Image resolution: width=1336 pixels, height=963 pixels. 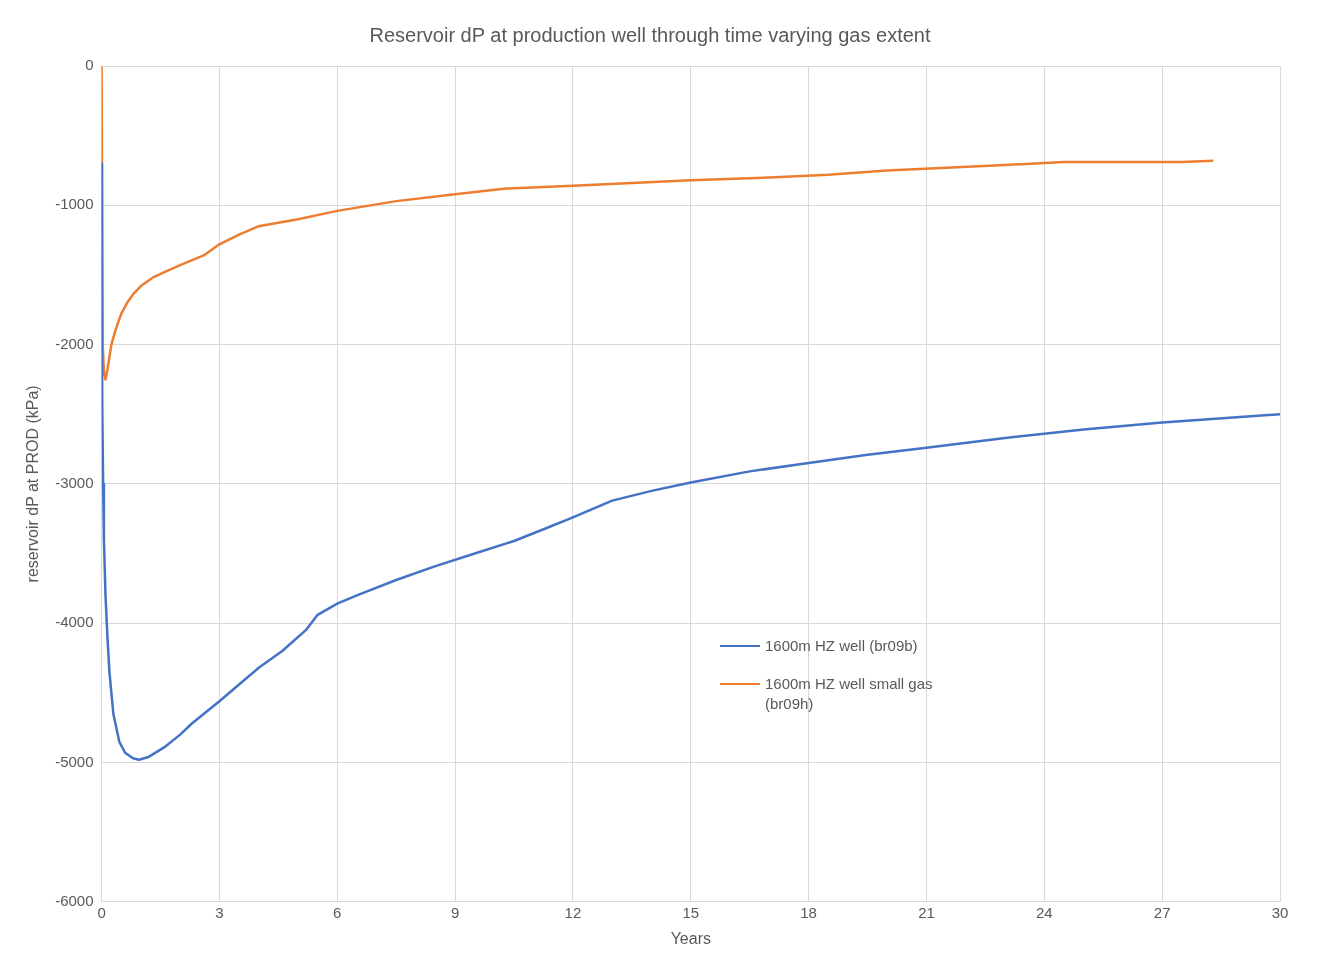 What do you see at coordinates (337, 912) in the screenshot?
I see `x-tick-label: 6` at bounding box center [337, 912].